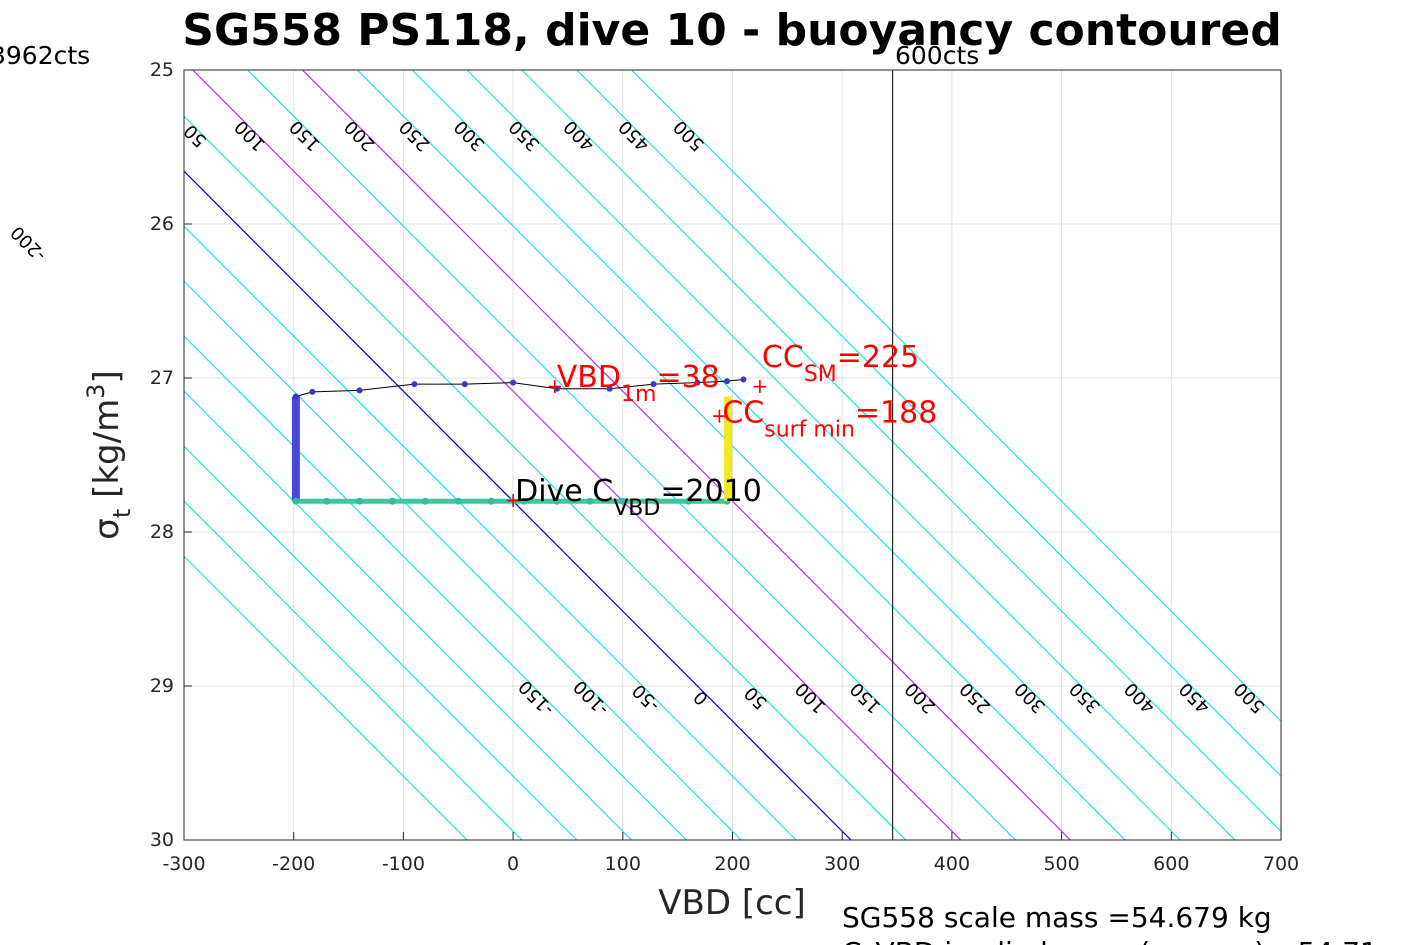 Image resolution: width=1417 pixels, height=945 pixels. Describe the element at coordinates (920, 697) in the screenshot. I see `contour-label-lower: 200` at that location.